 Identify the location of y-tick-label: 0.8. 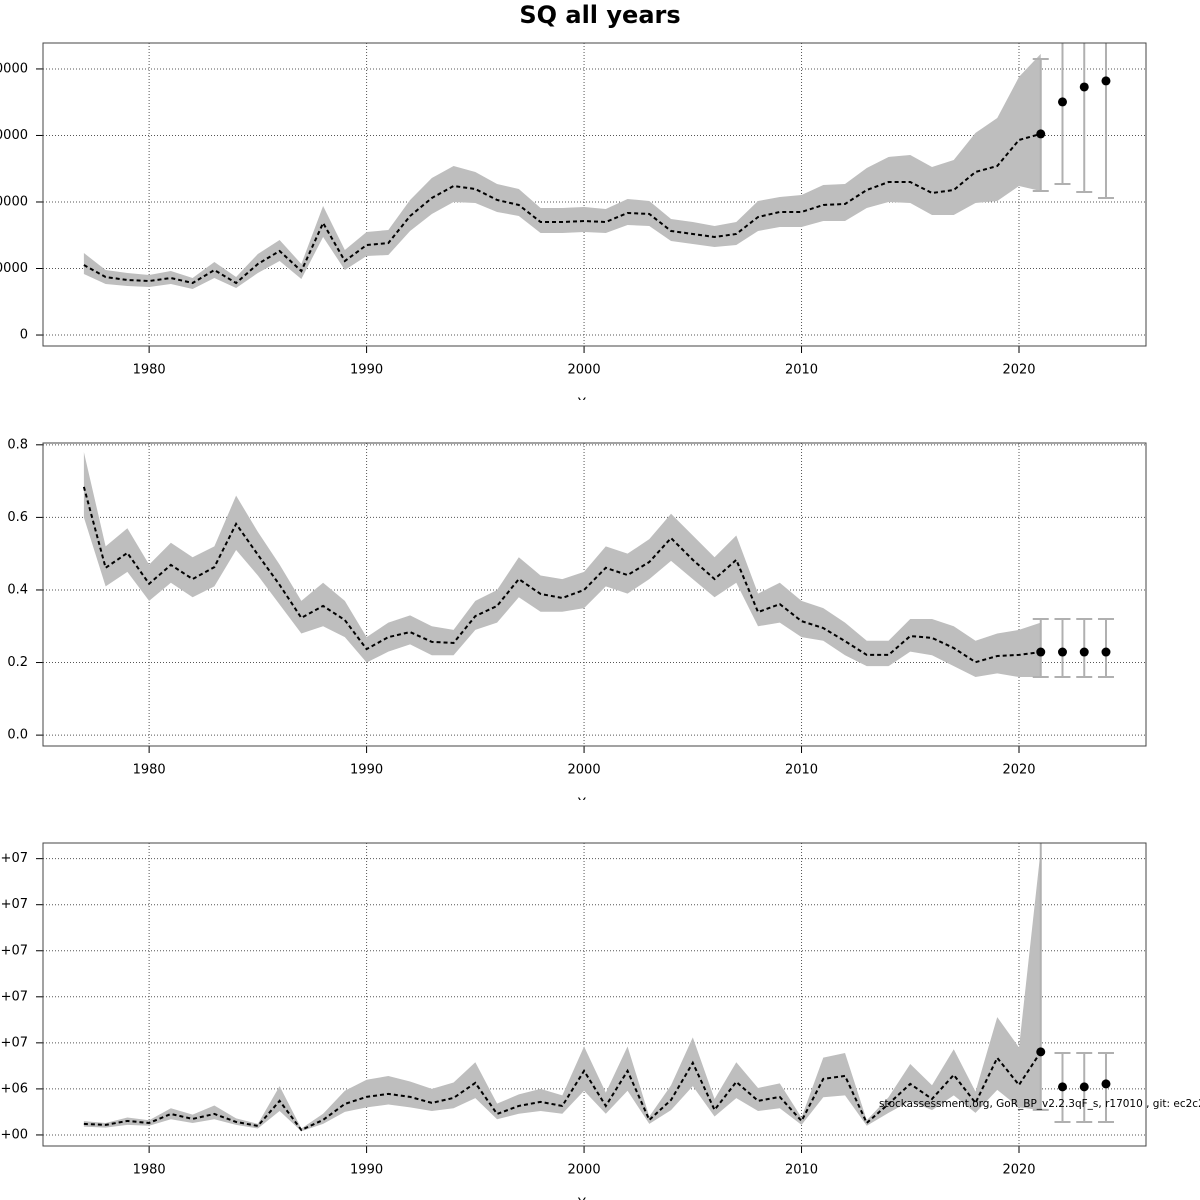
(17, 444).